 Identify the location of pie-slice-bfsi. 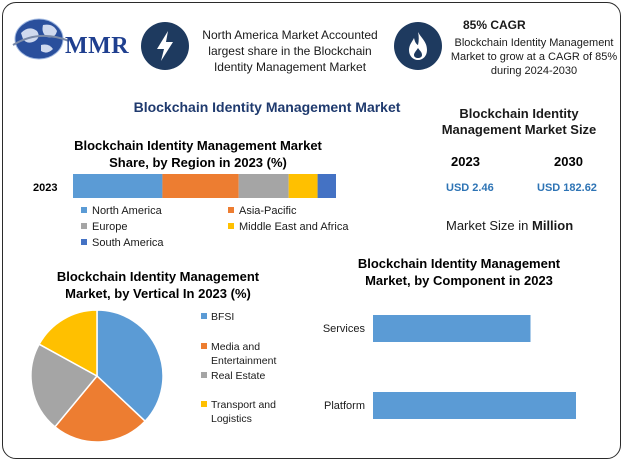
(130, 366).